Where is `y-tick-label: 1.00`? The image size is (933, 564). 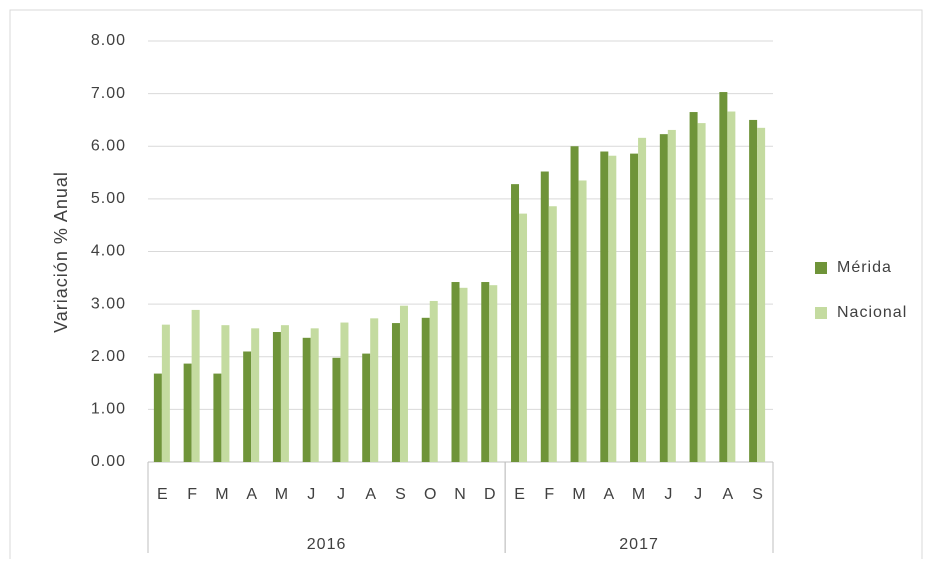 y-tick-label: 1.00 is located at coordinates (108, 409).